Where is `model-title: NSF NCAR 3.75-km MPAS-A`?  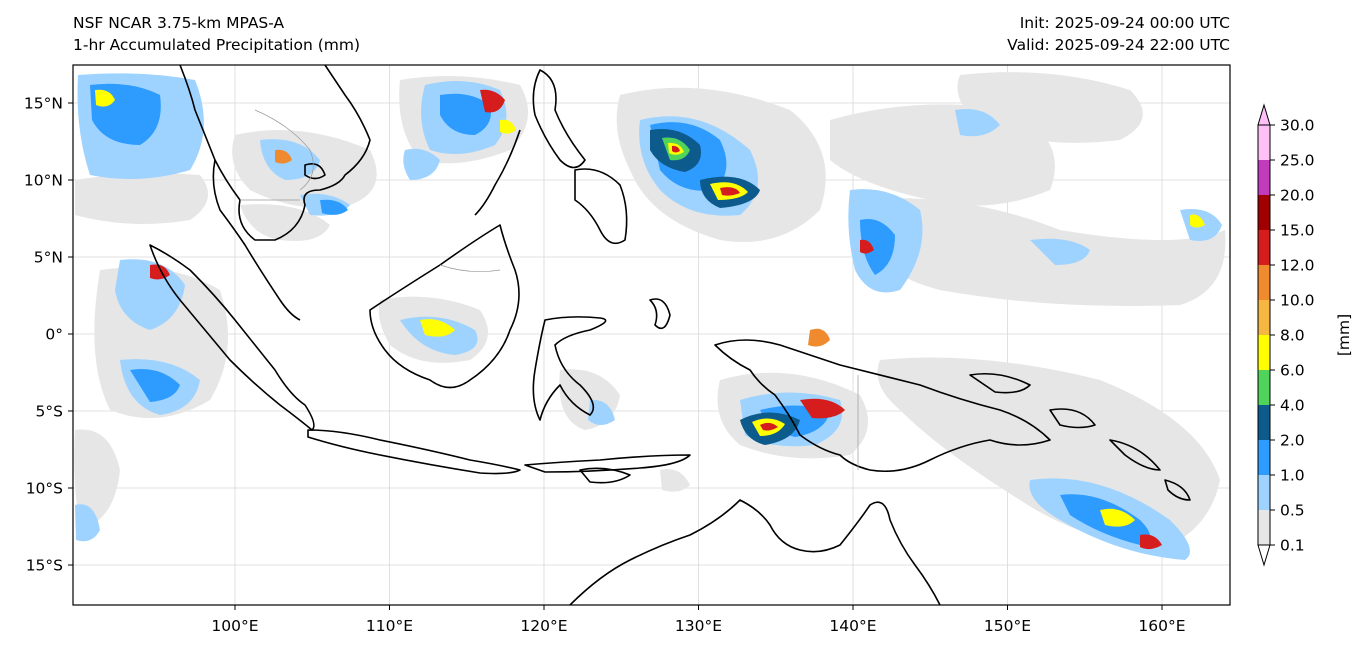
model-title: NSF NCAR 3.75-km MPAS-A is located at coordinates (179, 23).